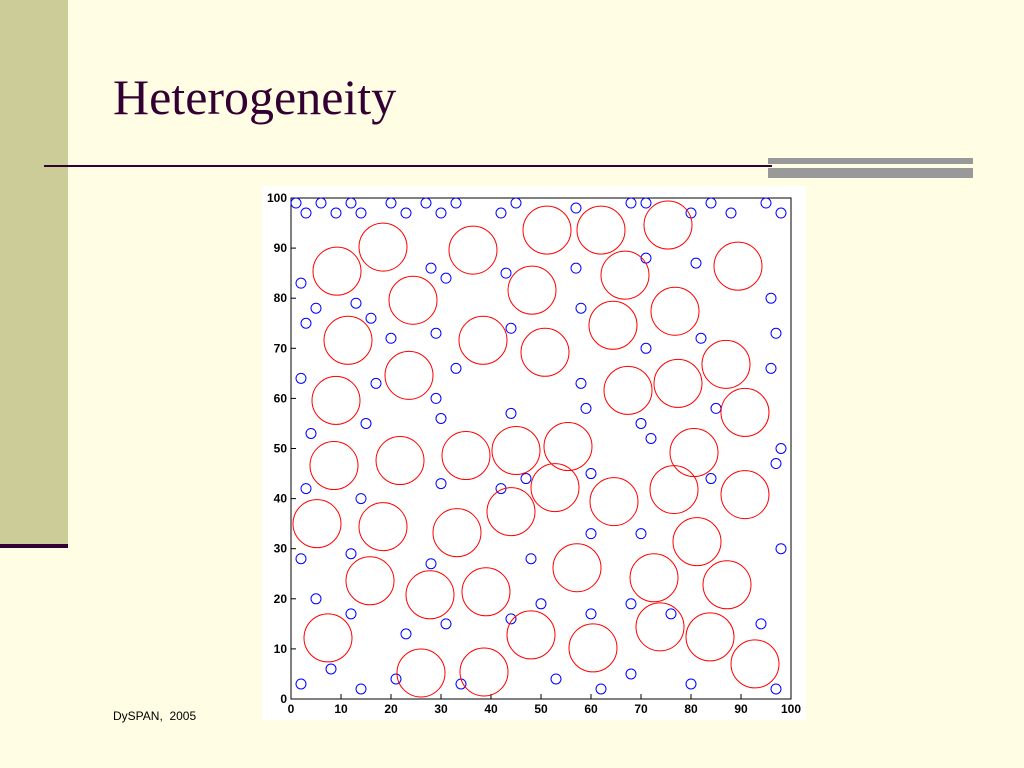 The width and height of the screenshot is (1024, 768). I want to click on footer: DySPAN, 2005, so click(155, 716).